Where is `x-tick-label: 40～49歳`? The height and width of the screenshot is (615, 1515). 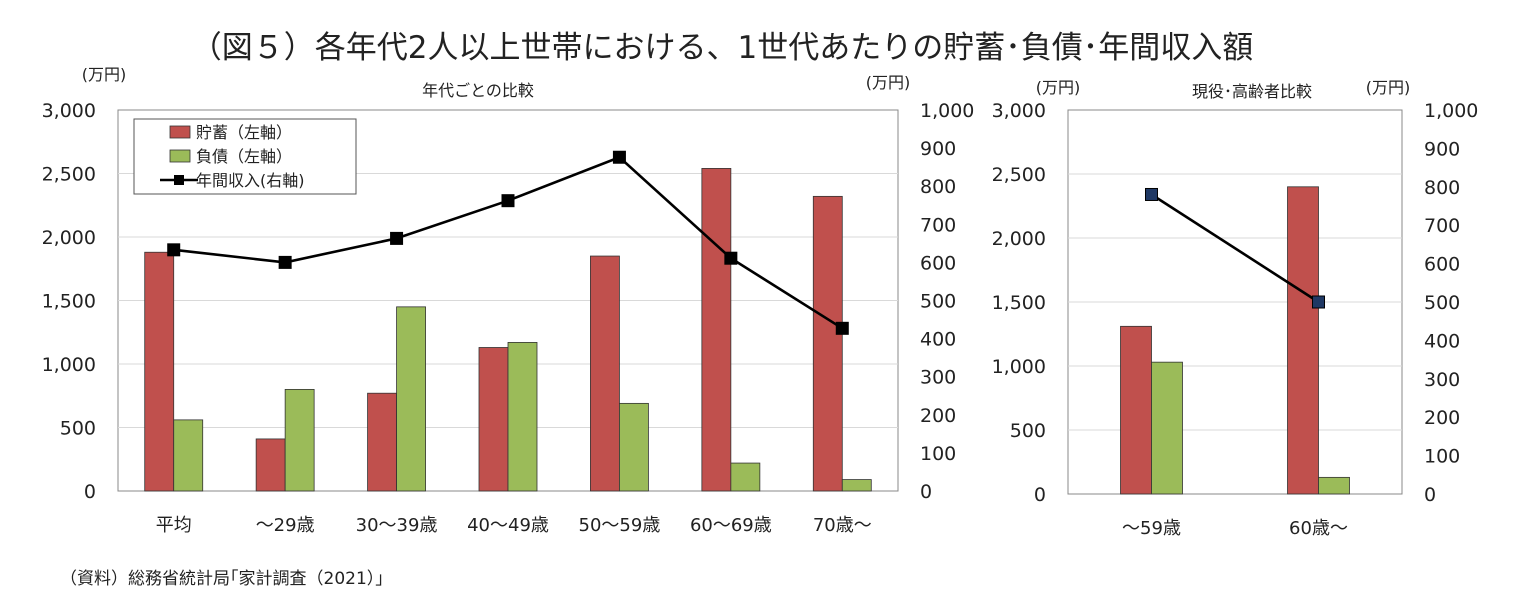 x-tick-label: 40～49歳 is located at coordinates (508, 525).